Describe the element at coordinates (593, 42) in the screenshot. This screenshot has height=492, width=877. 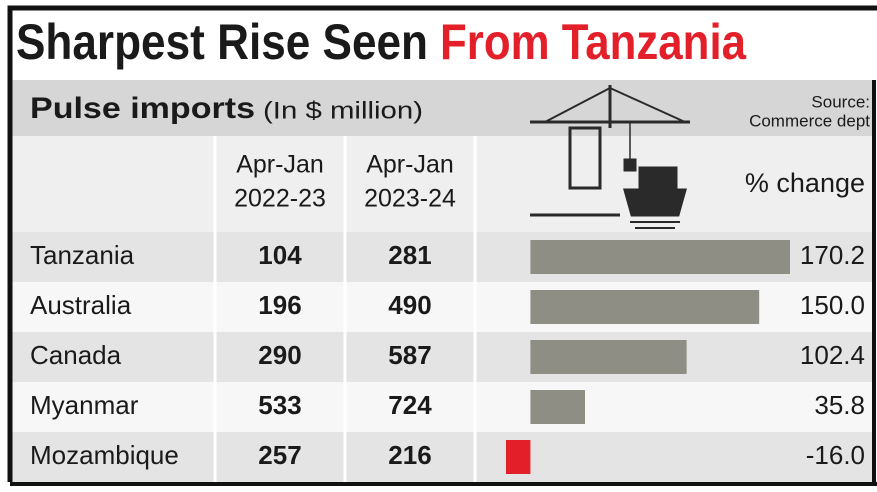
I see `title-highlight: From Tanzania` at that location.